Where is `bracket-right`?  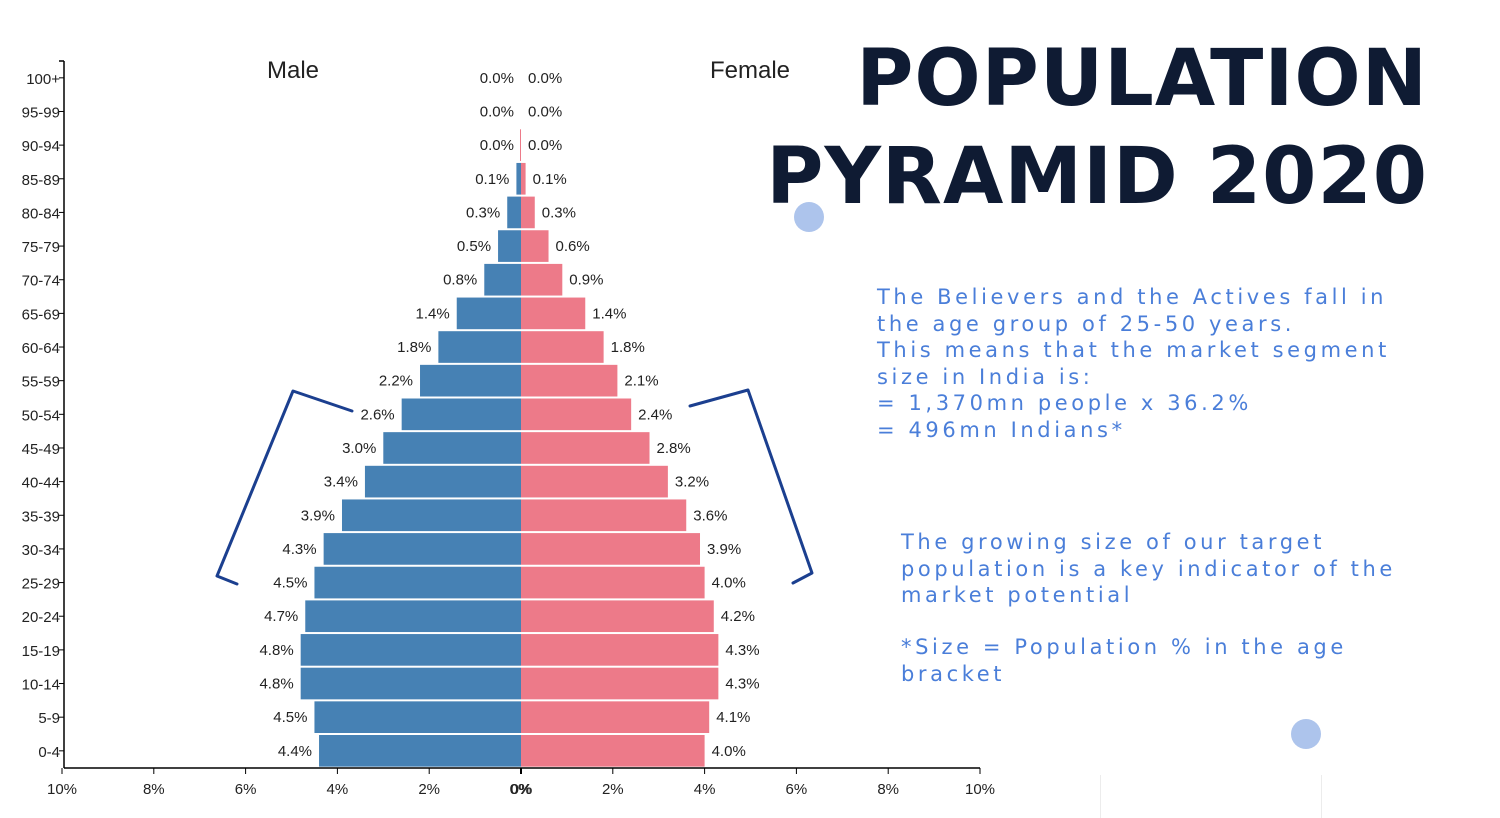
bracket-right is located at coordinates (751, 486).